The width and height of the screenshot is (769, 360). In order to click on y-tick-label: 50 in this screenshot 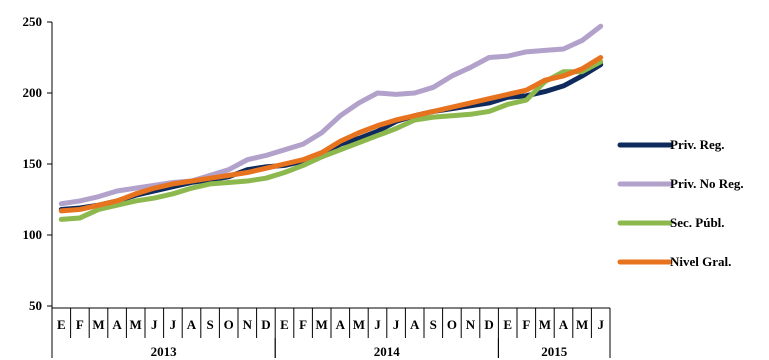, I will do `click(35, 305)`.